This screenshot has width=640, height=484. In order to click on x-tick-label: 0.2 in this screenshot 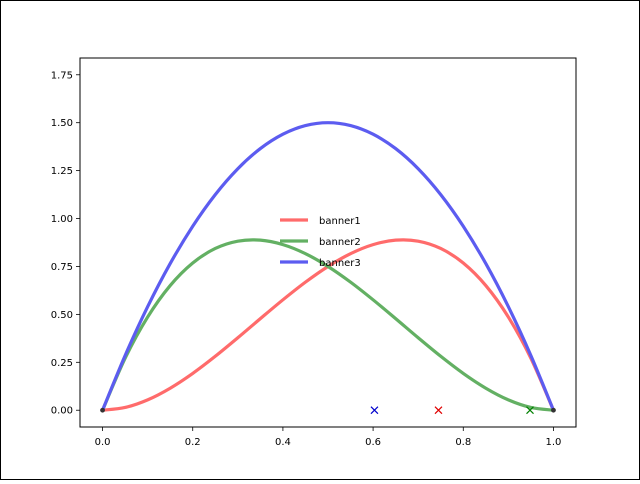, I will do `click(193, 442)`.